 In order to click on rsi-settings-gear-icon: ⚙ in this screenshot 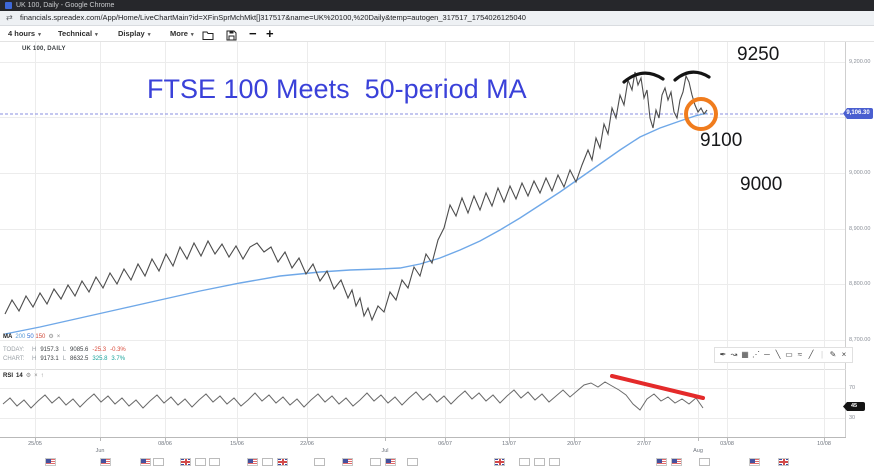, I will do `click(28, 376)`.